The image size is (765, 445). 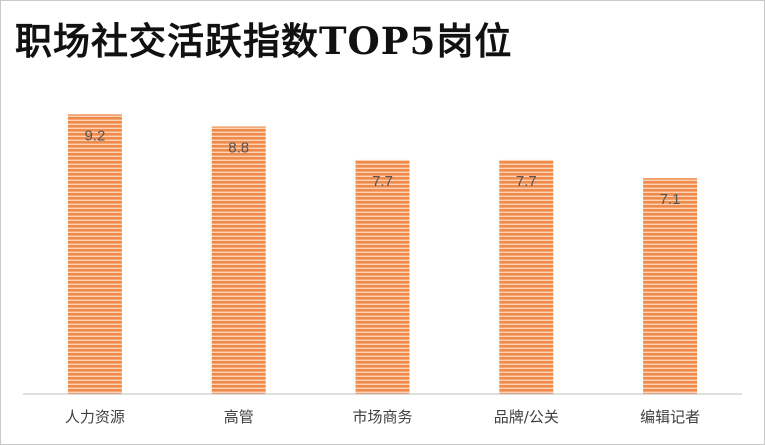 I want to click on category-label-4: 品牌/公关, so click(x=526, y=417).